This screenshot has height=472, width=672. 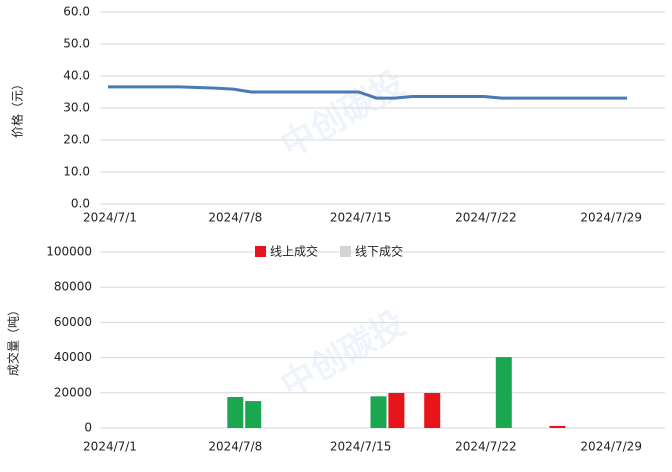 What do you see at coordinates (76, 108) in the screenshot?
I see `y-tick-label: 30.0` at bounding box center [76, 108].